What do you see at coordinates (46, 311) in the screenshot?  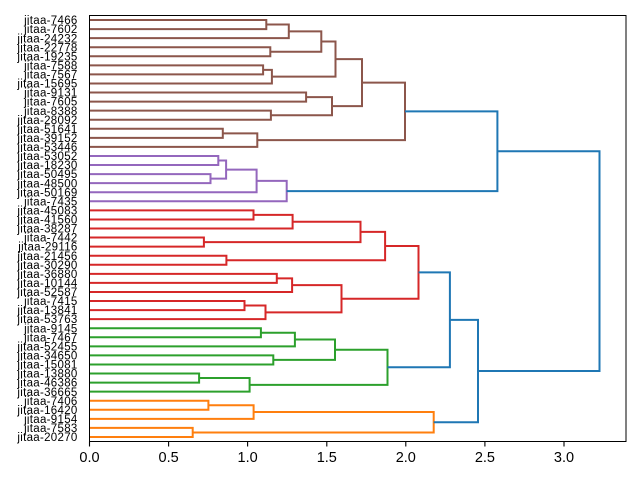 I see `svg-text: jitaa-13841` at bounding box center [46, 311].